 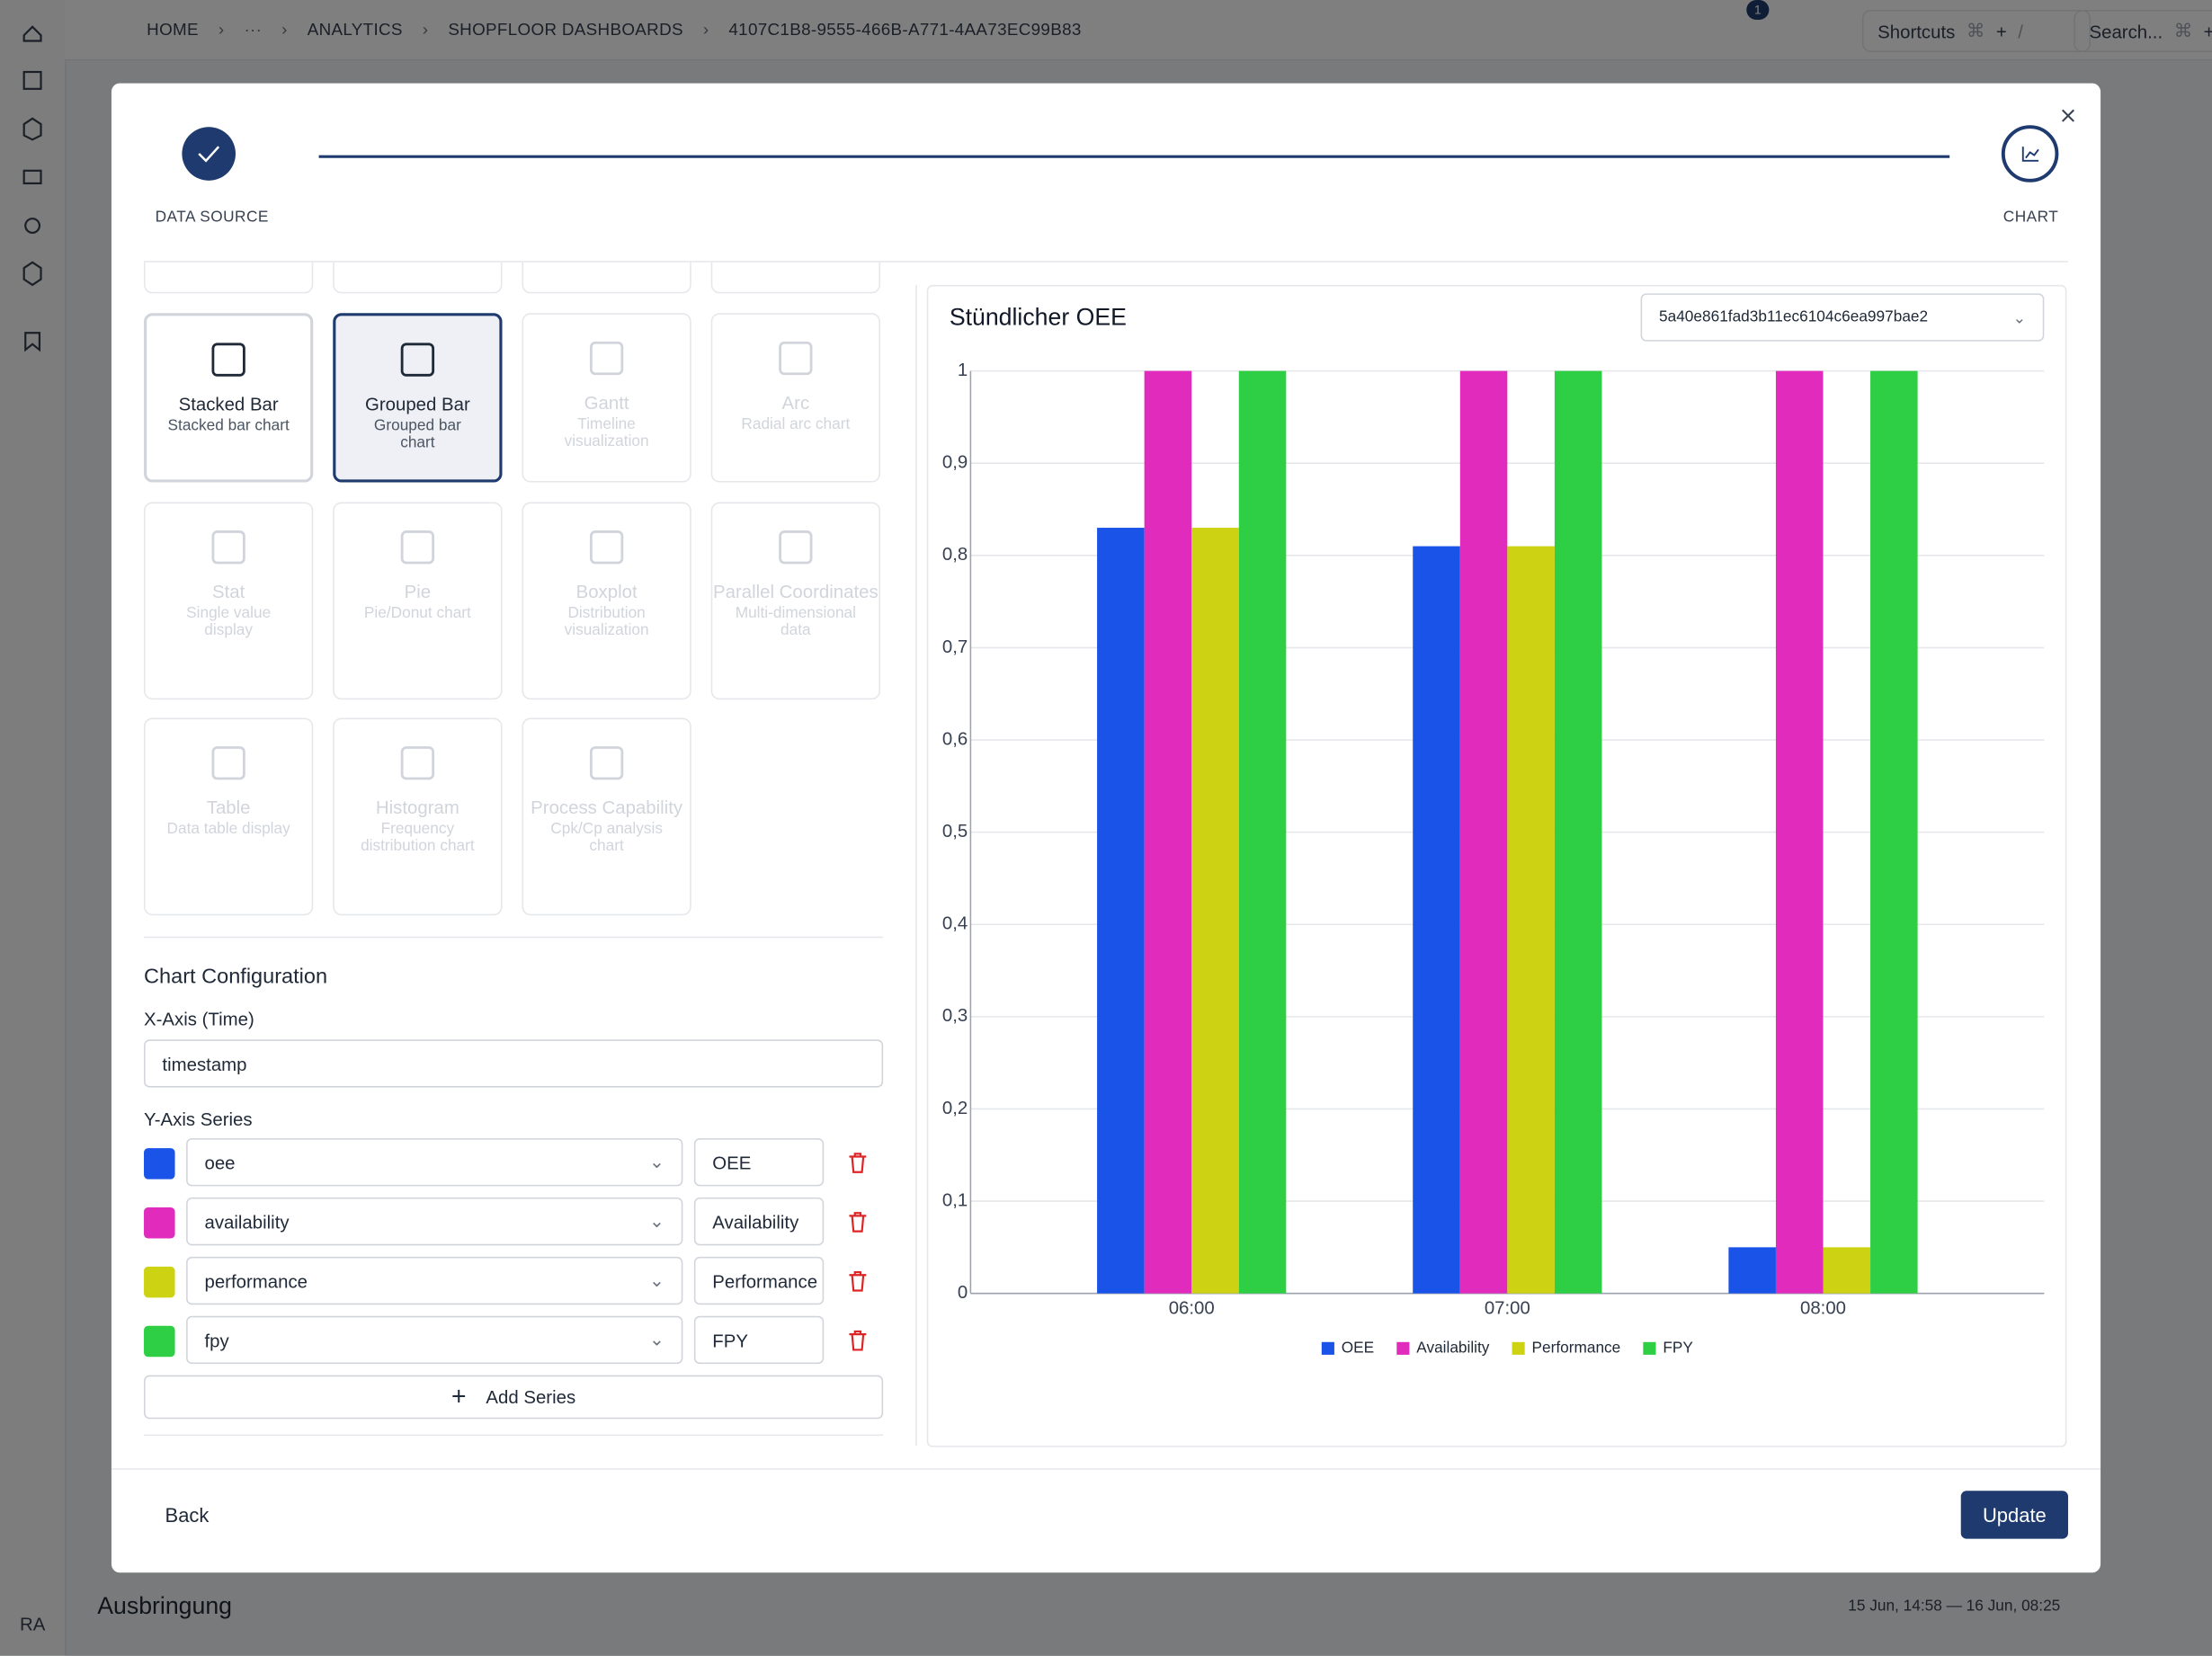 What do you see at coordinates (228, 829) in the screenshot?
I see `card-desc: Data table display` at bounding box center [228, 829].